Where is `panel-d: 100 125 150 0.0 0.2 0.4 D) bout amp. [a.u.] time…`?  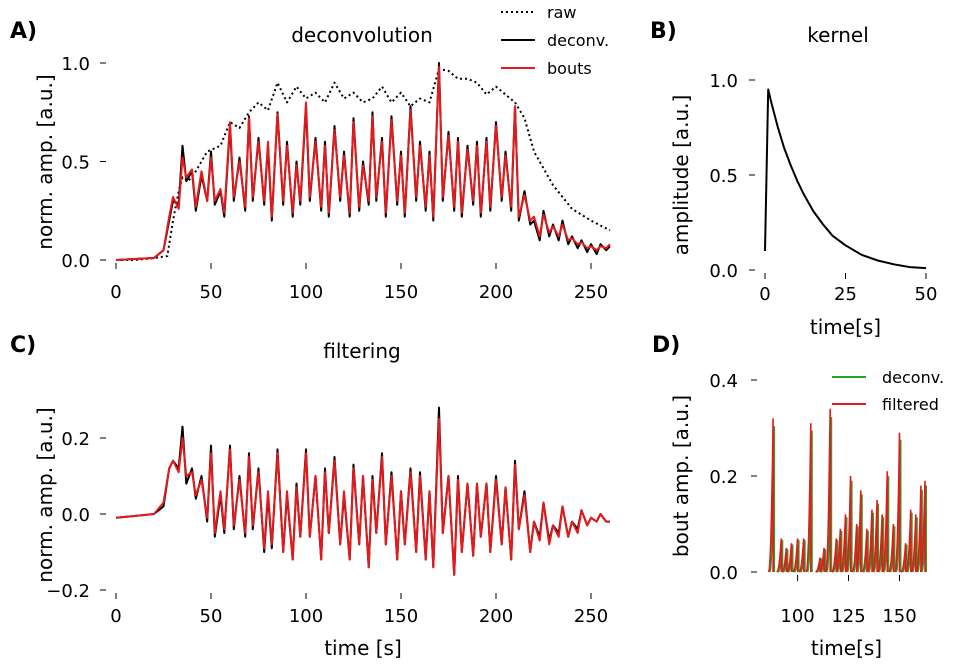 panel-d: 100 125 150 0.0 0.2 0.4 D) bout amp. [a.u.] time… is located at coordinates (798, 496).